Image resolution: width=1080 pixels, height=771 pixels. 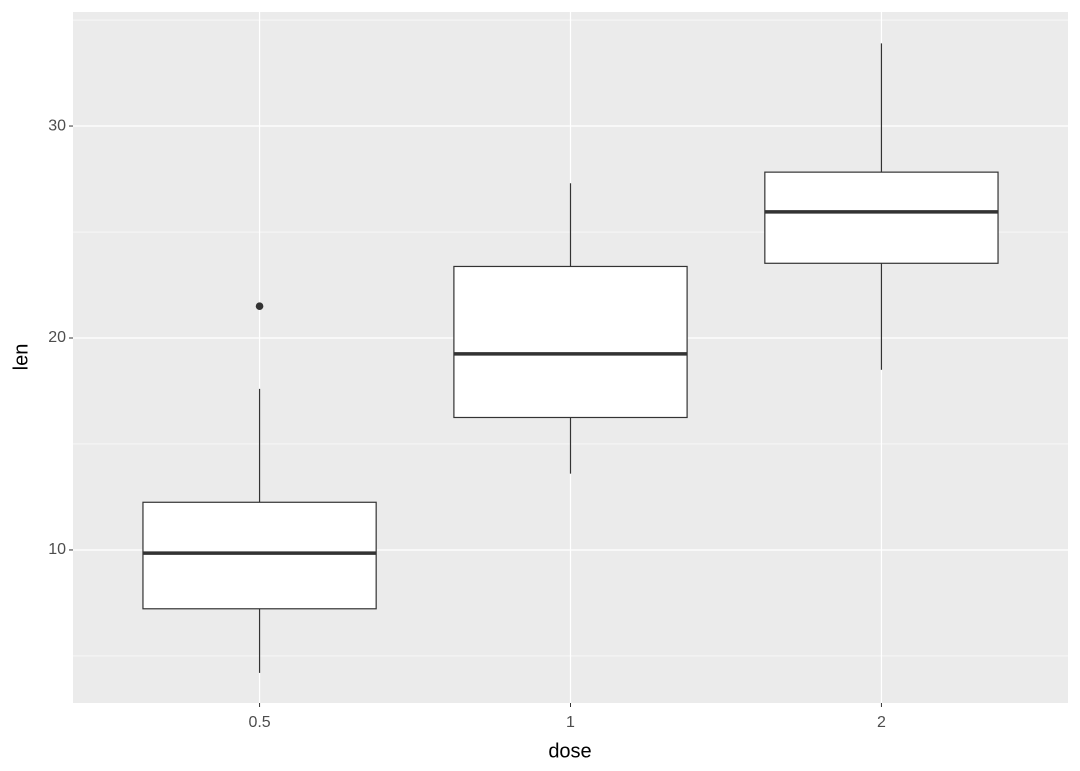 What do you see at coordinates (57, 549) in the screenshot?
I see `y-tick-label: 10` at bounding box center [57, 549].